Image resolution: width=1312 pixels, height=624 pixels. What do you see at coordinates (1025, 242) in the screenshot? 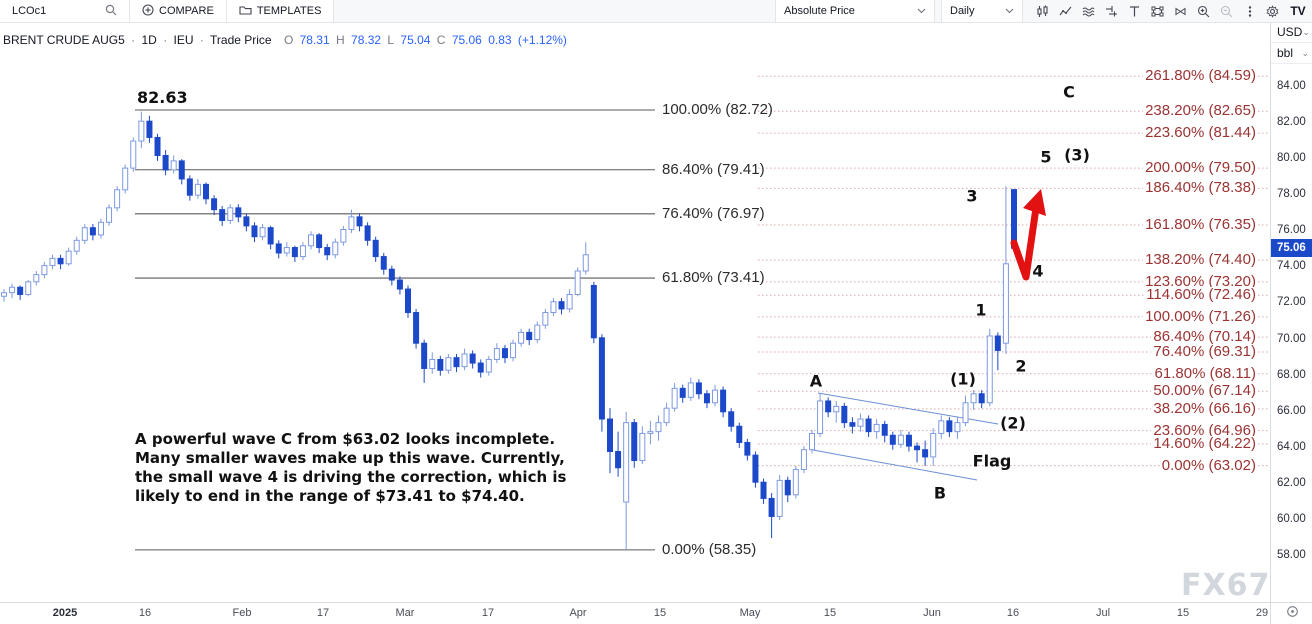
I see `red-arrow` at bounding box center [1025, 242].